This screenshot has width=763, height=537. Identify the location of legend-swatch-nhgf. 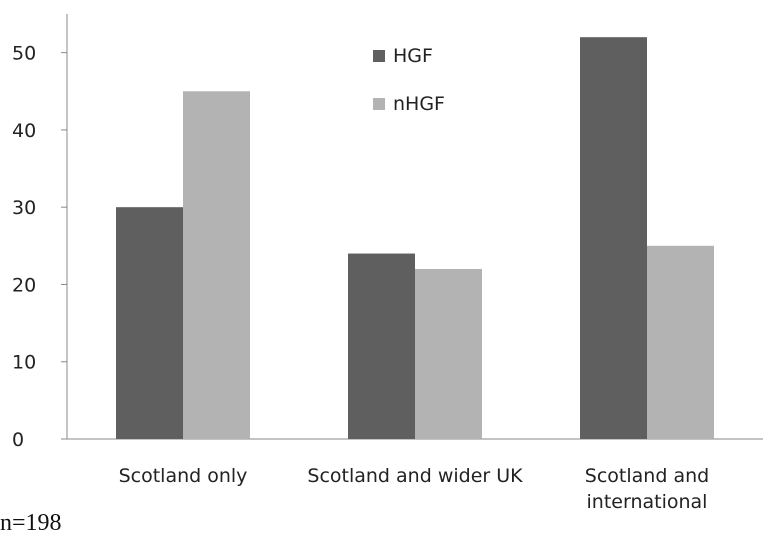
(379, 104).